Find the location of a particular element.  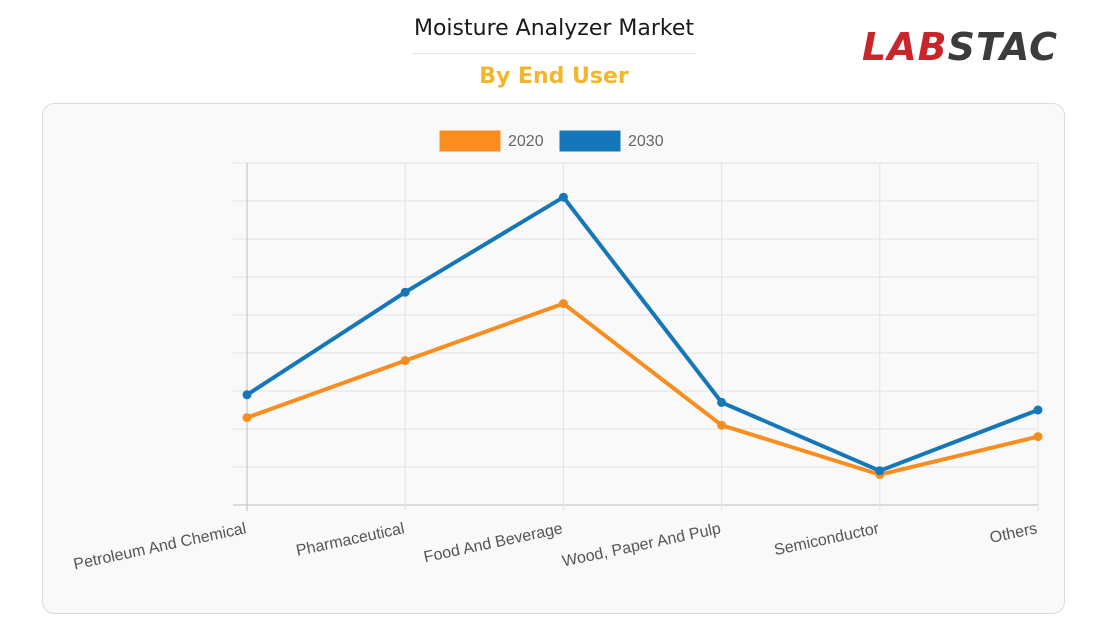

legend-label-2020: 2020 is located at coordinates (526, 141).